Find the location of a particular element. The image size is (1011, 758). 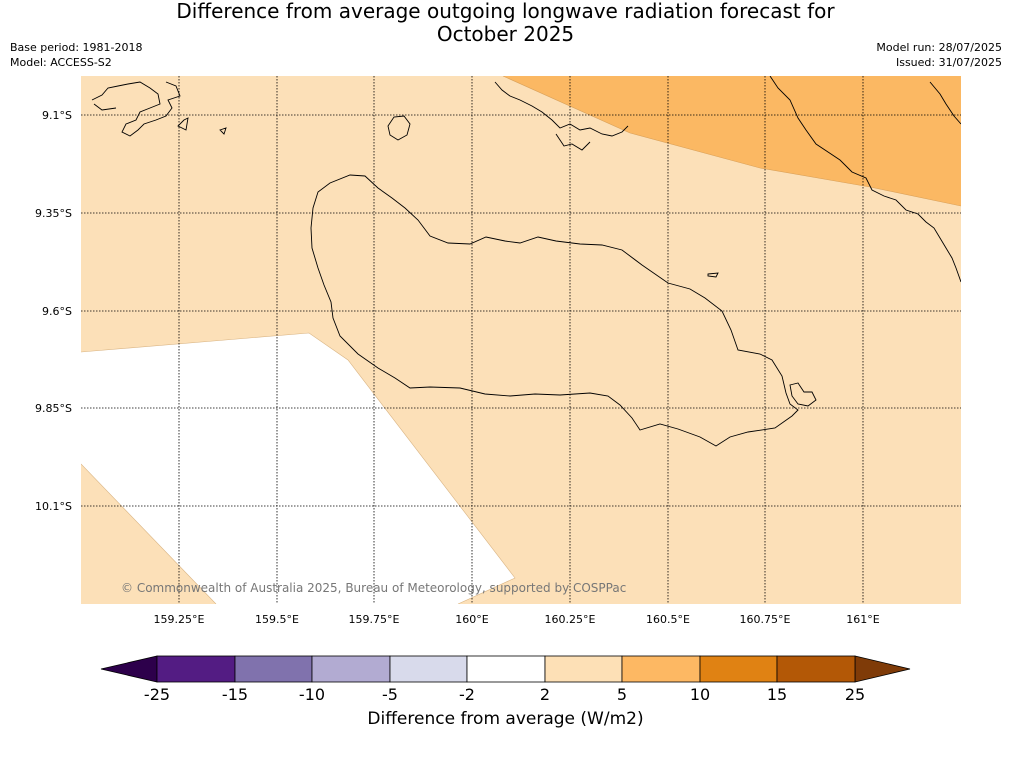

colorbar-tick: 2 is located at coordinates (545, 694).